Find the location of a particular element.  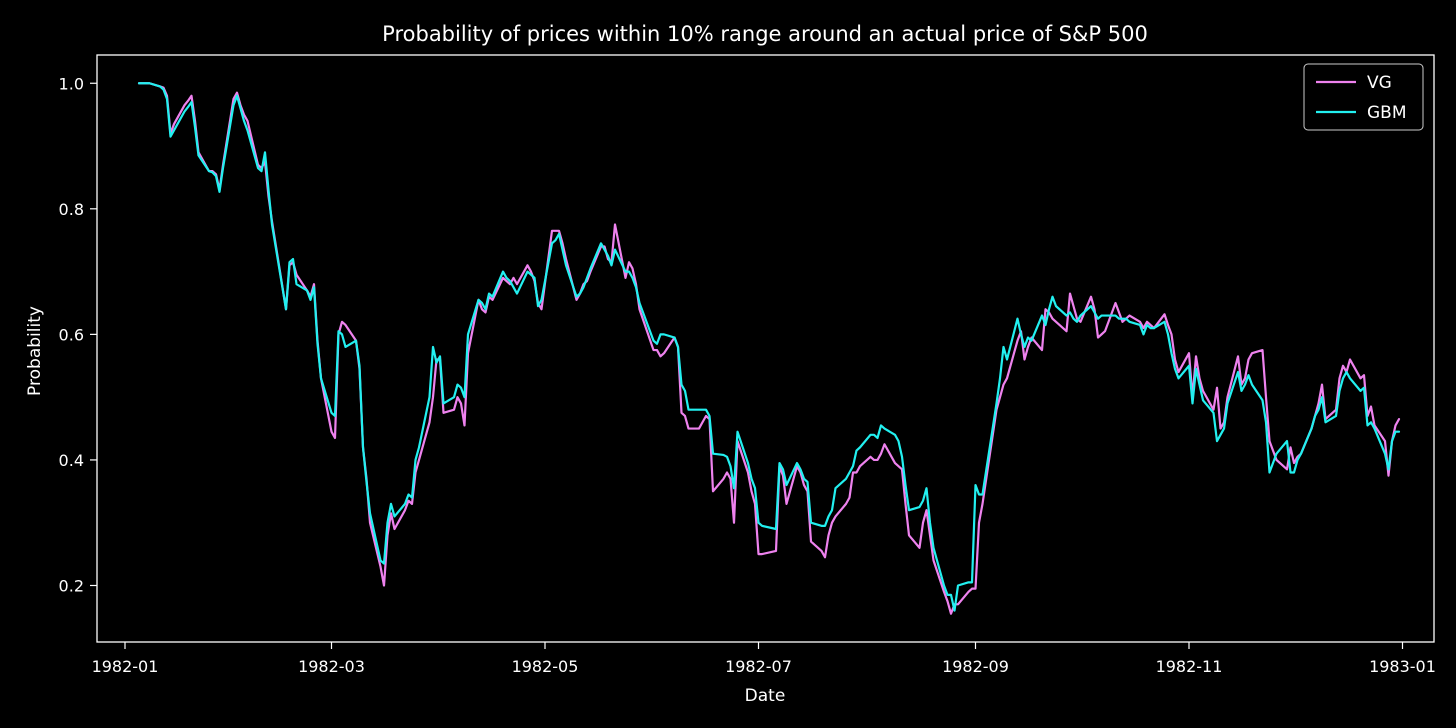

legend: VG GBM is located at coordinates (1363, 97).